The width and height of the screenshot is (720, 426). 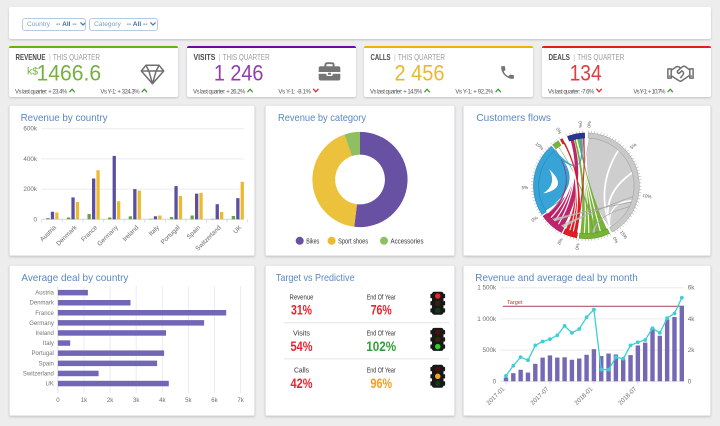 What do you see at coordinates (624, 235) in the screenshot?
I see `svg-text: 15%` at bounding box center [624, 235].